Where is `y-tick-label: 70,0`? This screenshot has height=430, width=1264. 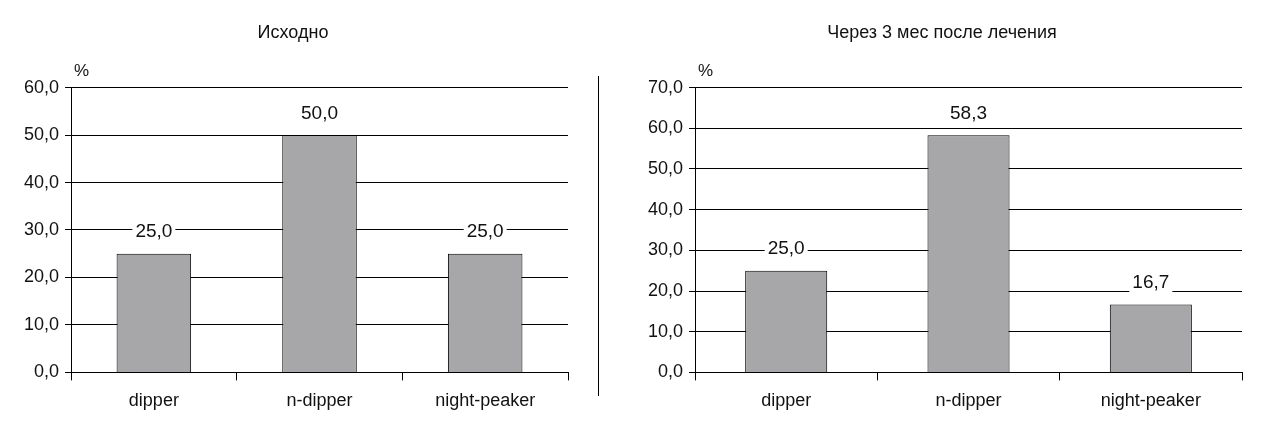
y-tick-label: 70,0 is located at coordinates (665, 86).